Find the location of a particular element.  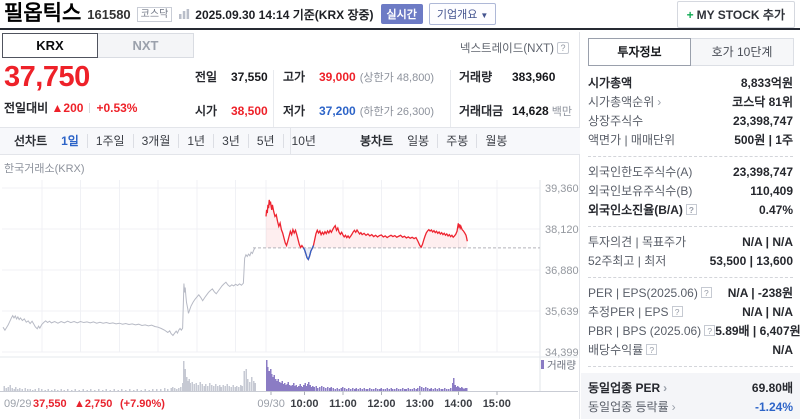

svg-text: 09/30 is located at coordinates (271, 404).